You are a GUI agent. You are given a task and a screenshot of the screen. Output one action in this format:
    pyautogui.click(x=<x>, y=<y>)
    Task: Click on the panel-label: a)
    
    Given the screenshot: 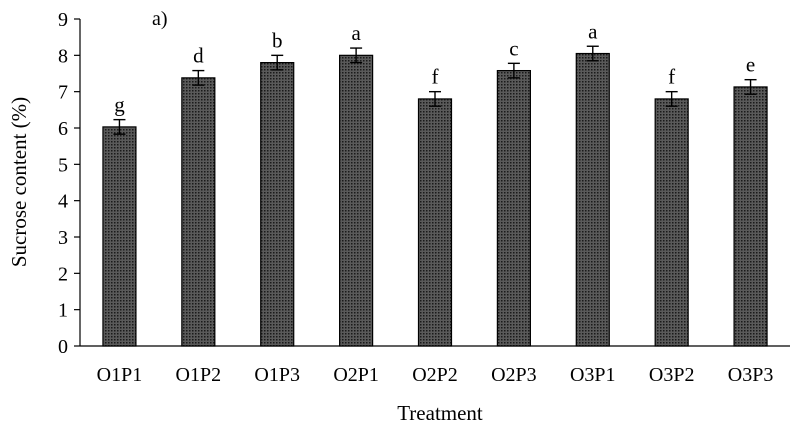 What is the action you would take?
    pyautogui.click(x=160, y=19)
    